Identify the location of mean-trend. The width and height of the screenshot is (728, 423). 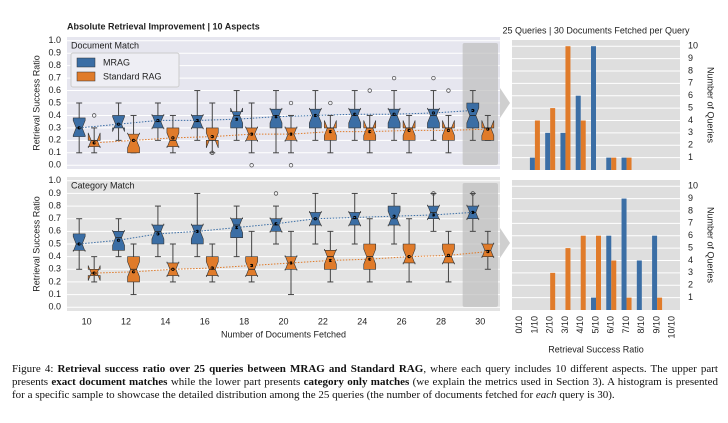
(291, 136).